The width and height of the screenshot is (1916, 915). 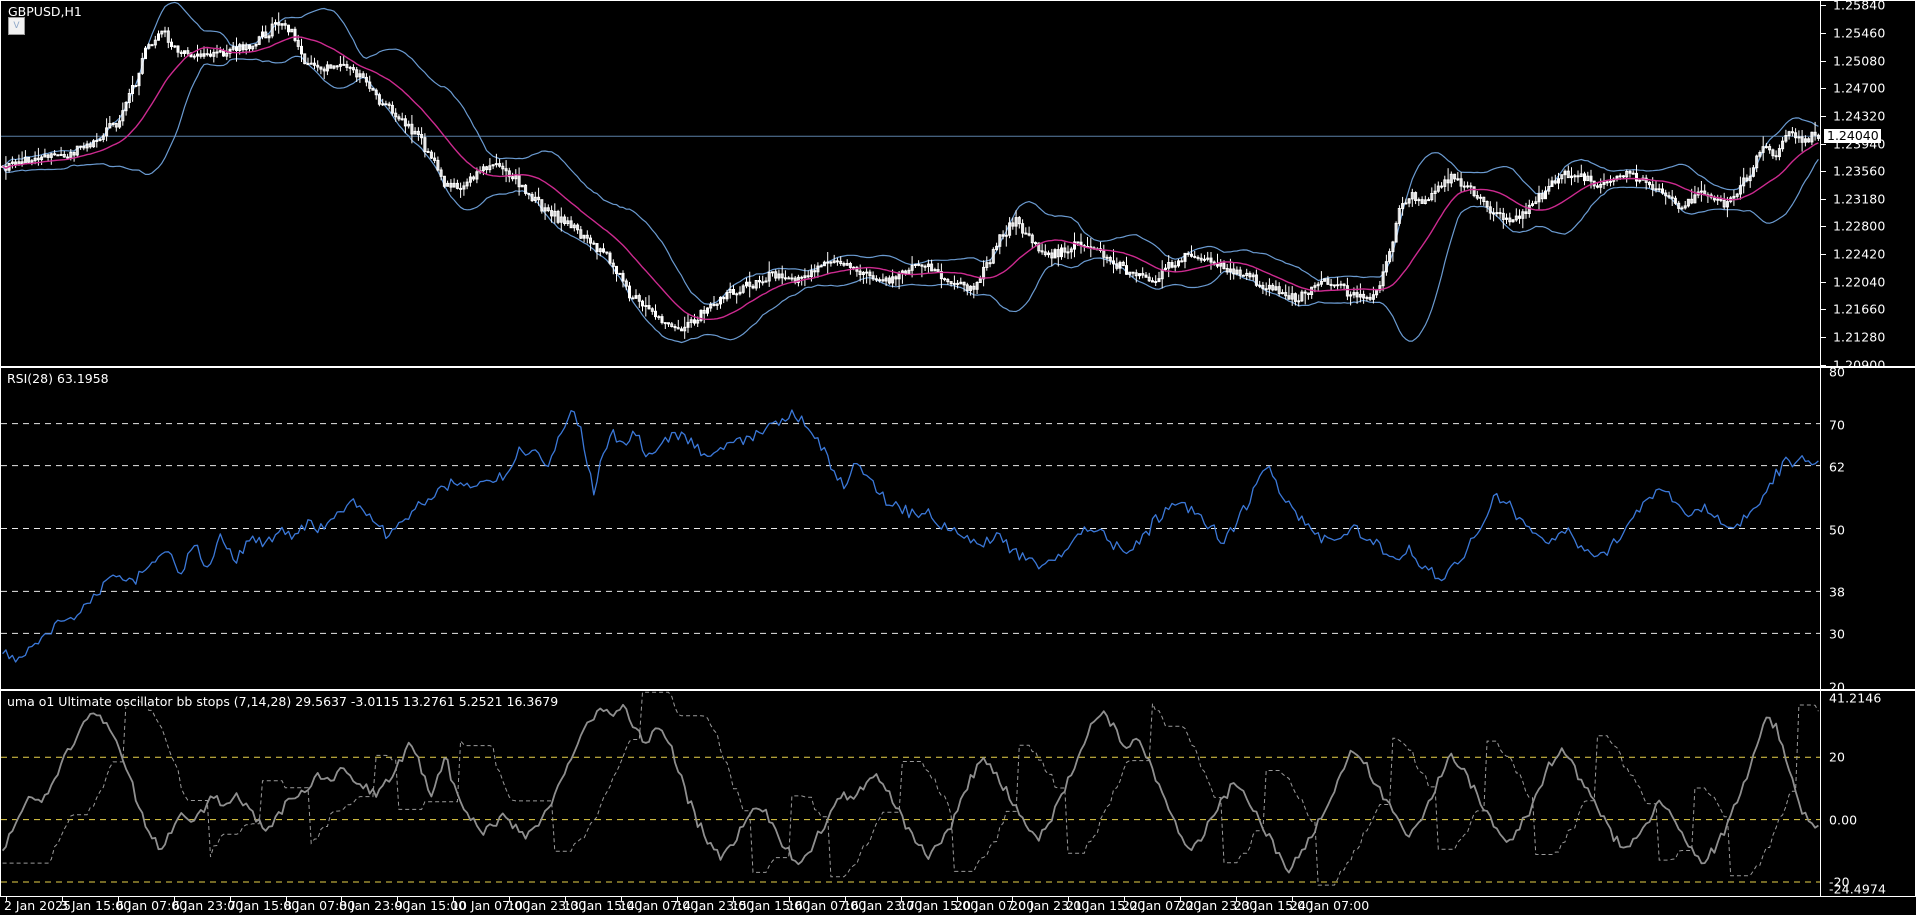 What do you see at coordinates (939, 905) in the screenshot?
I see `time-axis-label: 17 Jan 15:00` at bounding box center [939, 905].